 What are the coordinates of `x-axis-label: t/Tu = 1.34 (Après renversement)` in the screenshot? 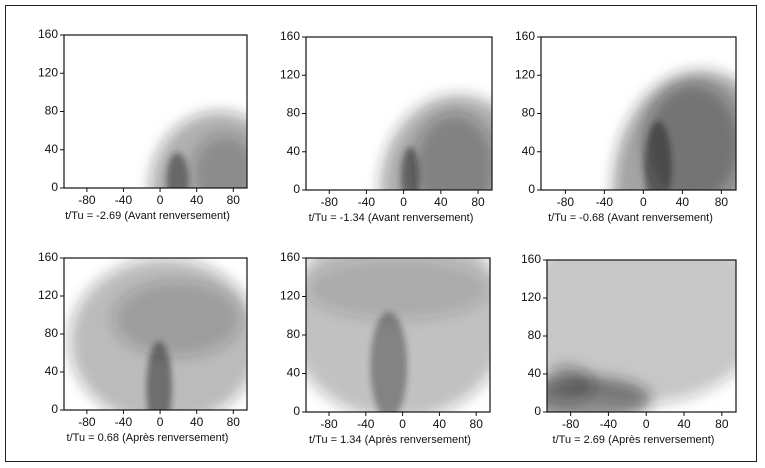 It's located at (390, 440).